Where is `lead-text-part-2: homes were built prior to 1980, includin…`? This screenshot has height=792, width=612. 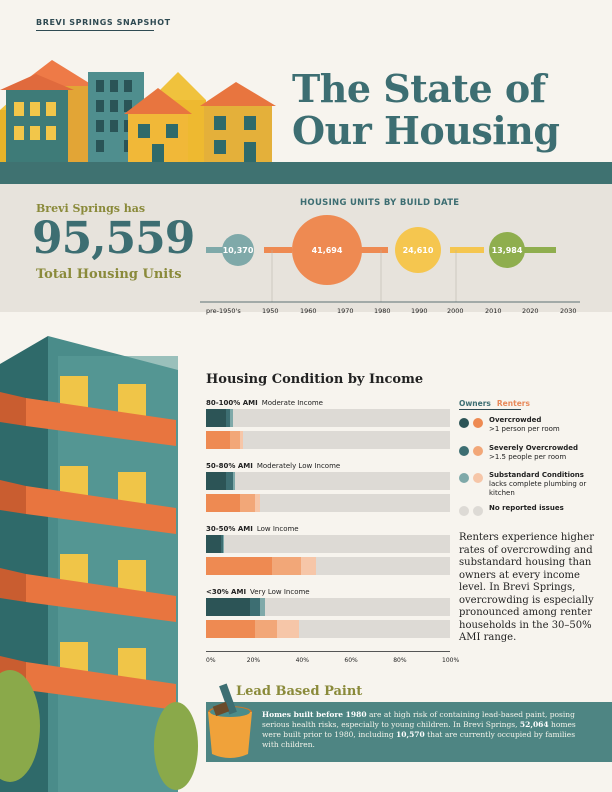 lead-text-part-2: homes were built prior to 1980, includin… is located at coordinates (419, 729).